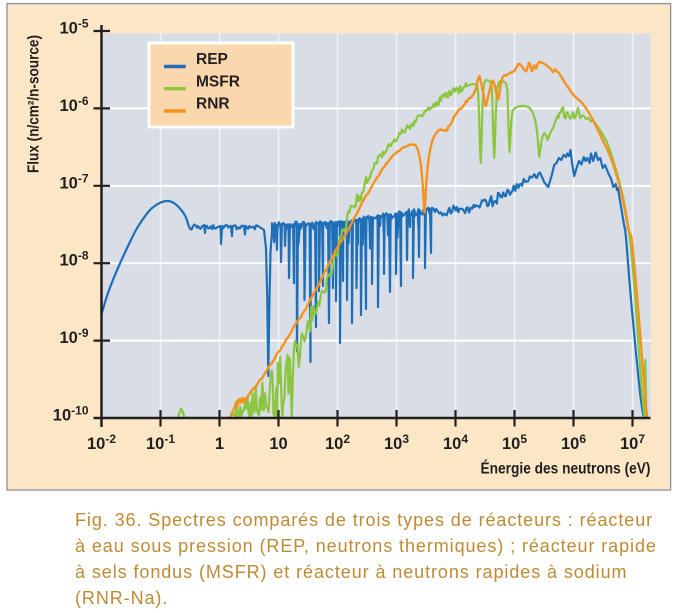 The width and height of the screenshot is (681, 613). What do you see at coordinates (212, 59) in the screenshot?
I see `svg-text: REP` at bounding box center [212, 59].